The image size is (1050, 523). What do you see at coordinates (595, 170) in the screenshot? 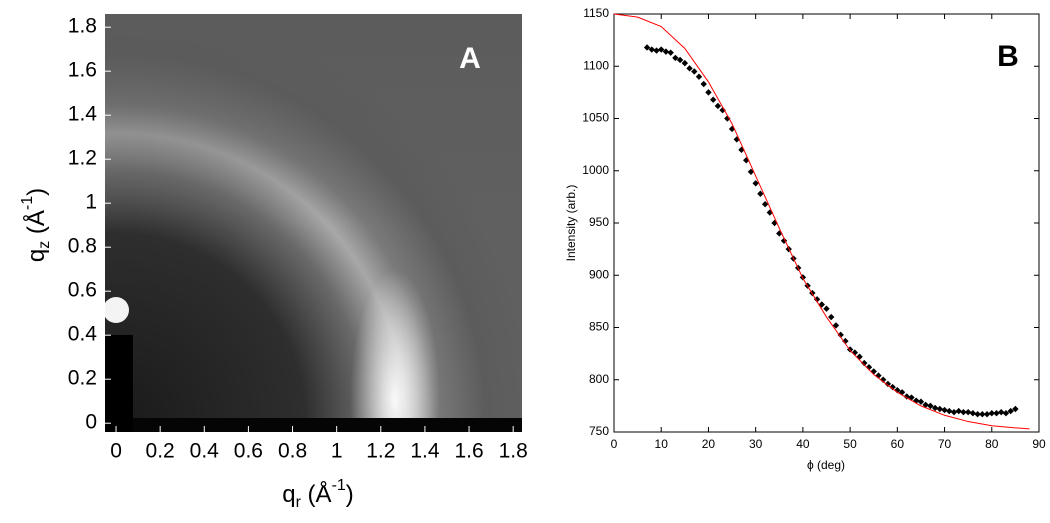
I see `y-tick-label: 1000` at bounding box center [595, 170].